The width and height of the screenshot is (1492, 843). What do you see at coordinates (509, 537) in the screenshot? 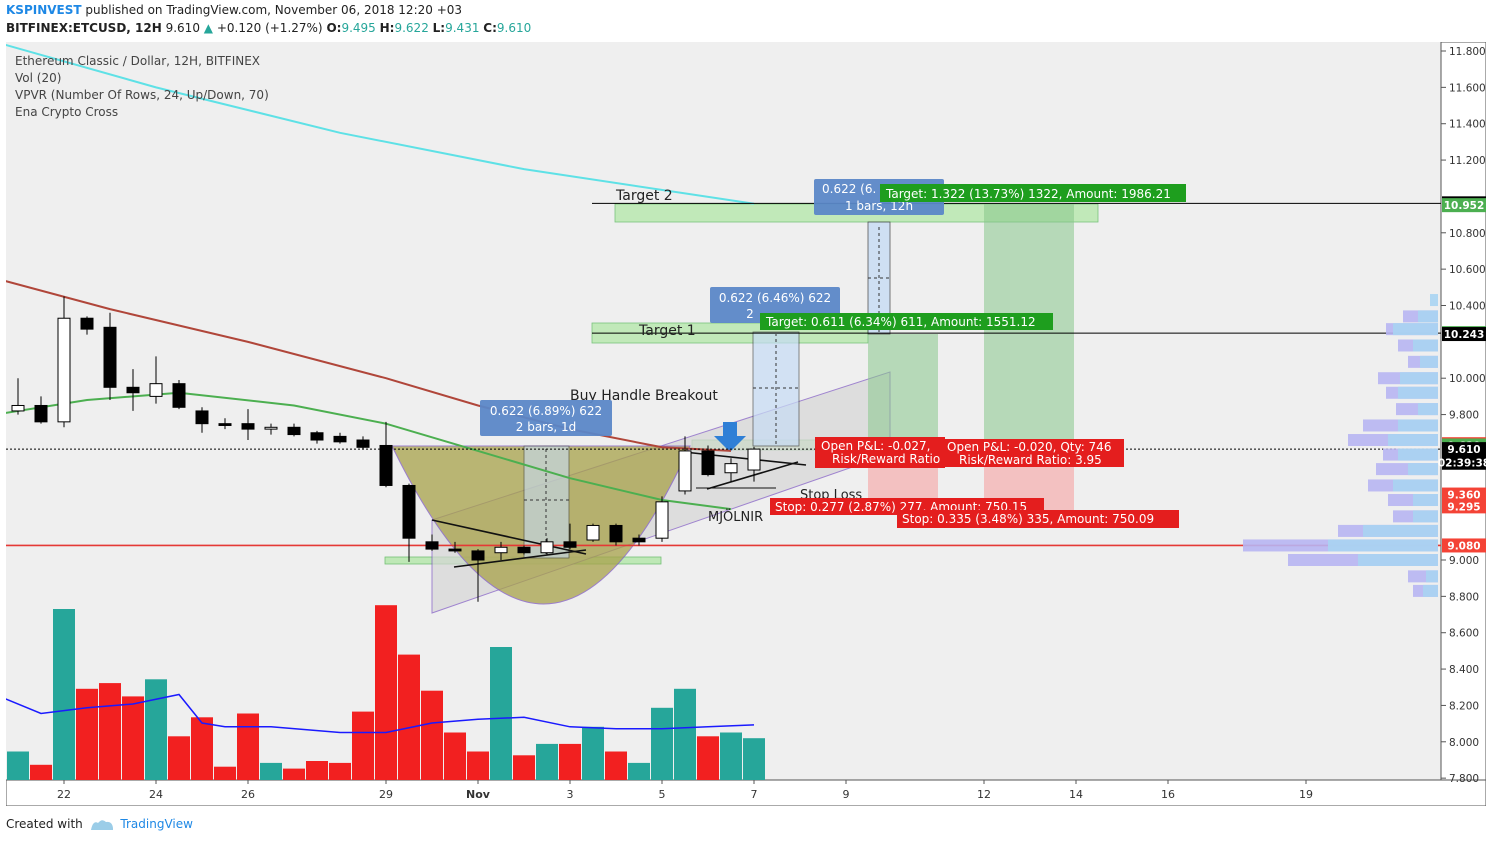
I see `flag-upper-line` at bounding box center [509, 537].